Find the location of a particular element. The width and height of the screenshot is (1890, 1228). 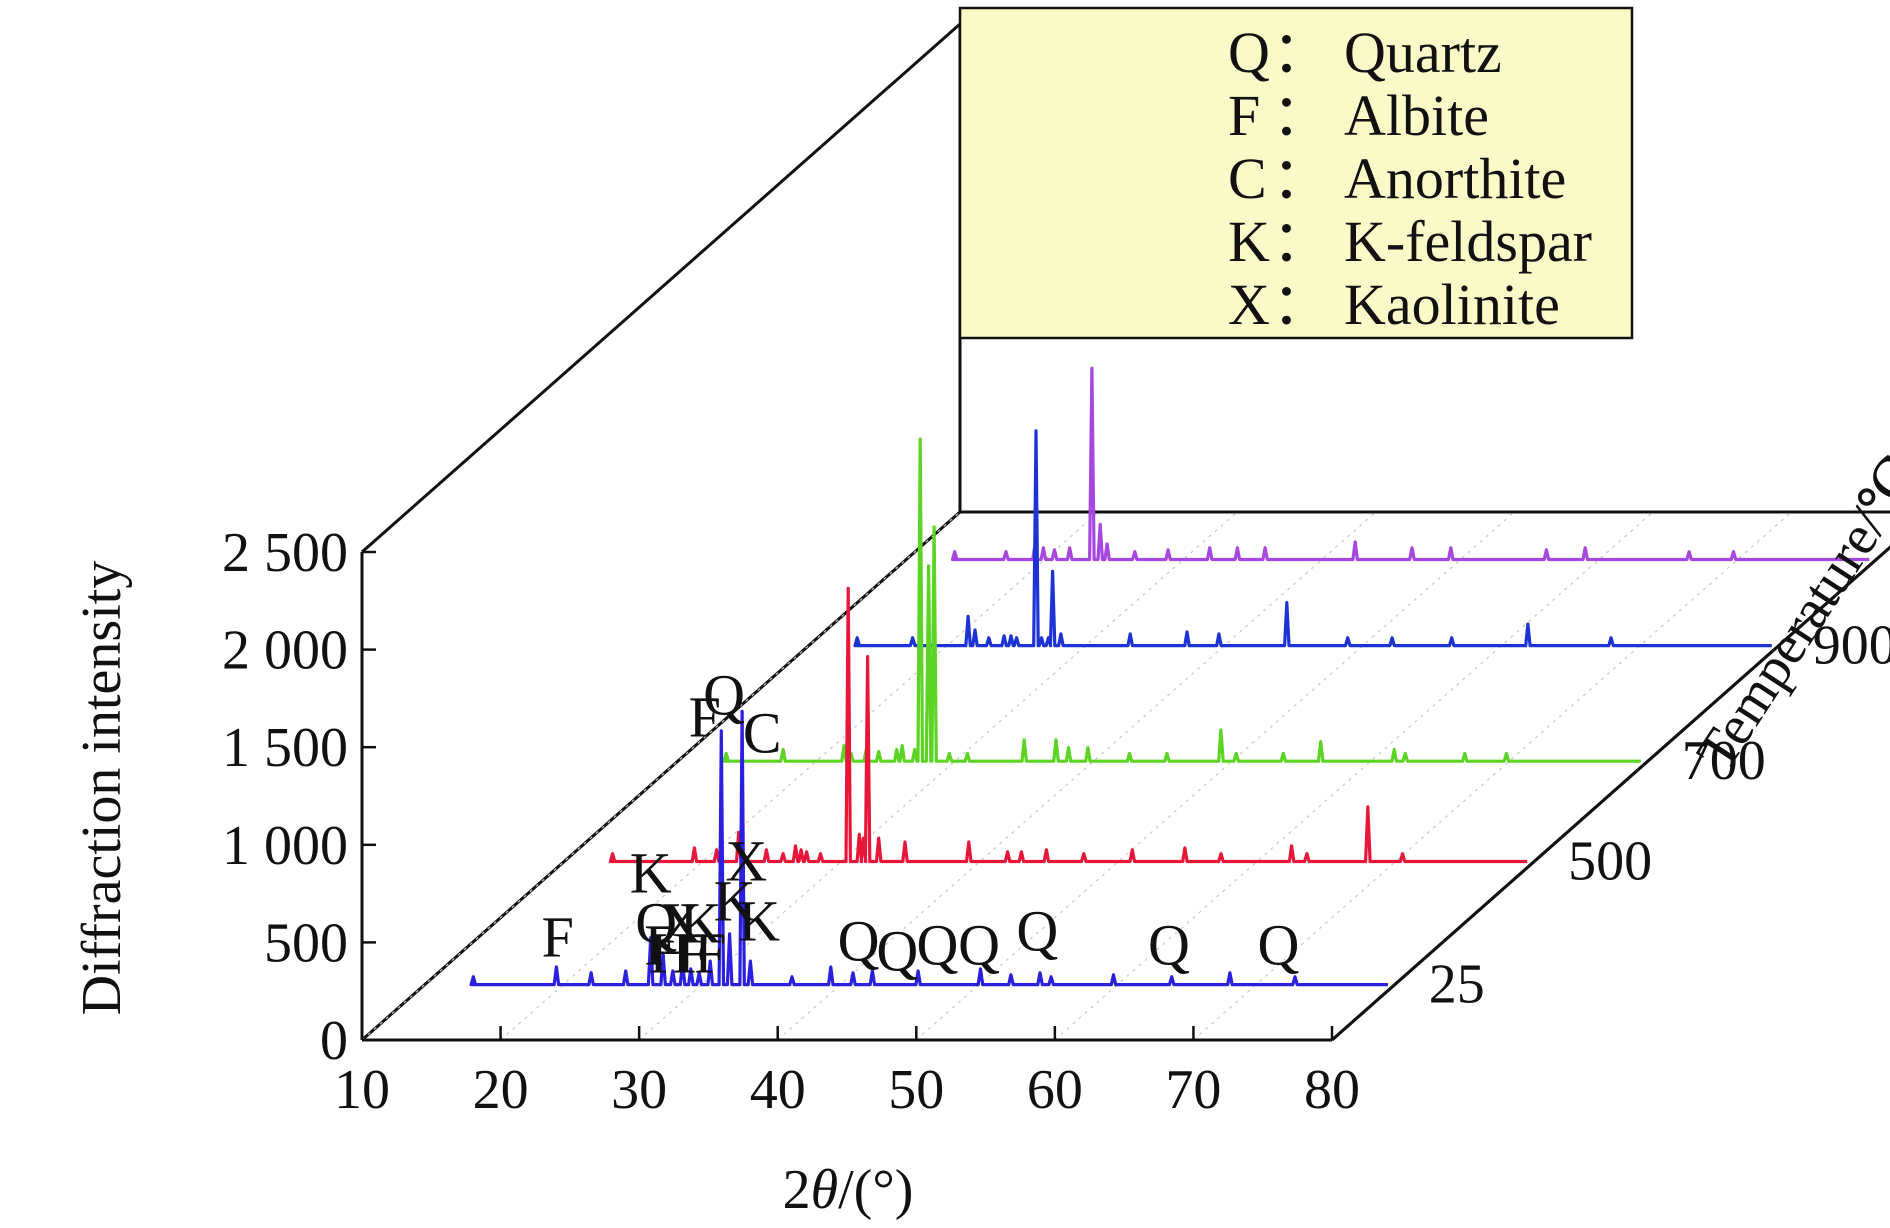

peak-label-H: H is located at coordinates (670, 953).